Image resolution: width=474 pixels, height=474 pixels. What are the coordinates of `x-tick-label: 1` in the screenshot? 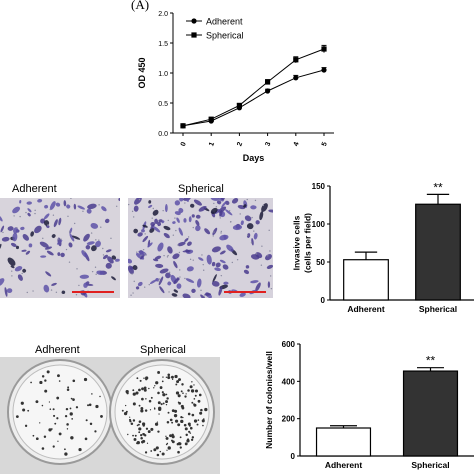 It's located at (212, 144).